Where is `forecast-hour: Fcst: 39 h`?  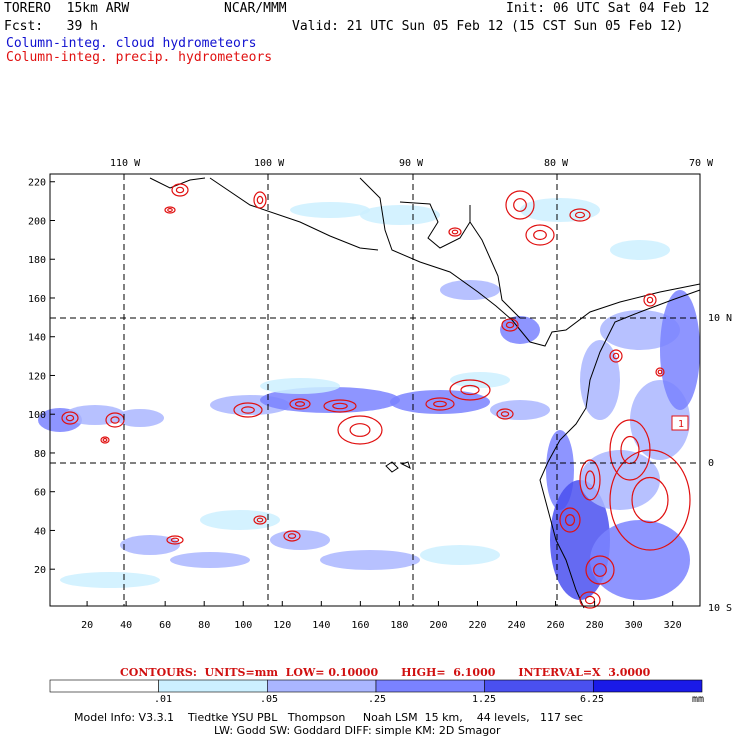
forecast-hour: Fcst: 39 h is located at coordinates (51, 26).